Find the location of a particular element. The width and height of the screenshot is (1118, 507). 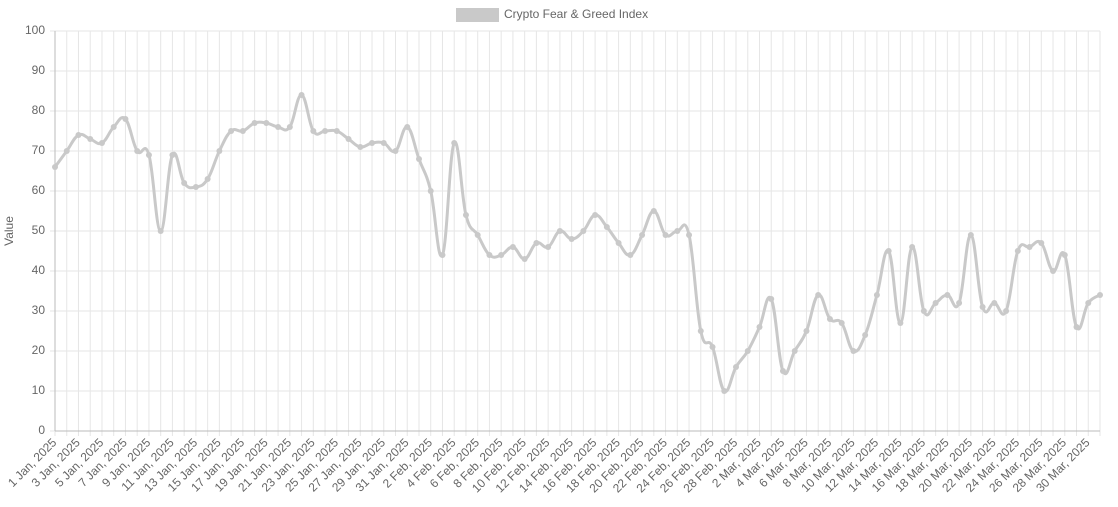

y-tick-label: 10 is located at coordinates (39, 390).